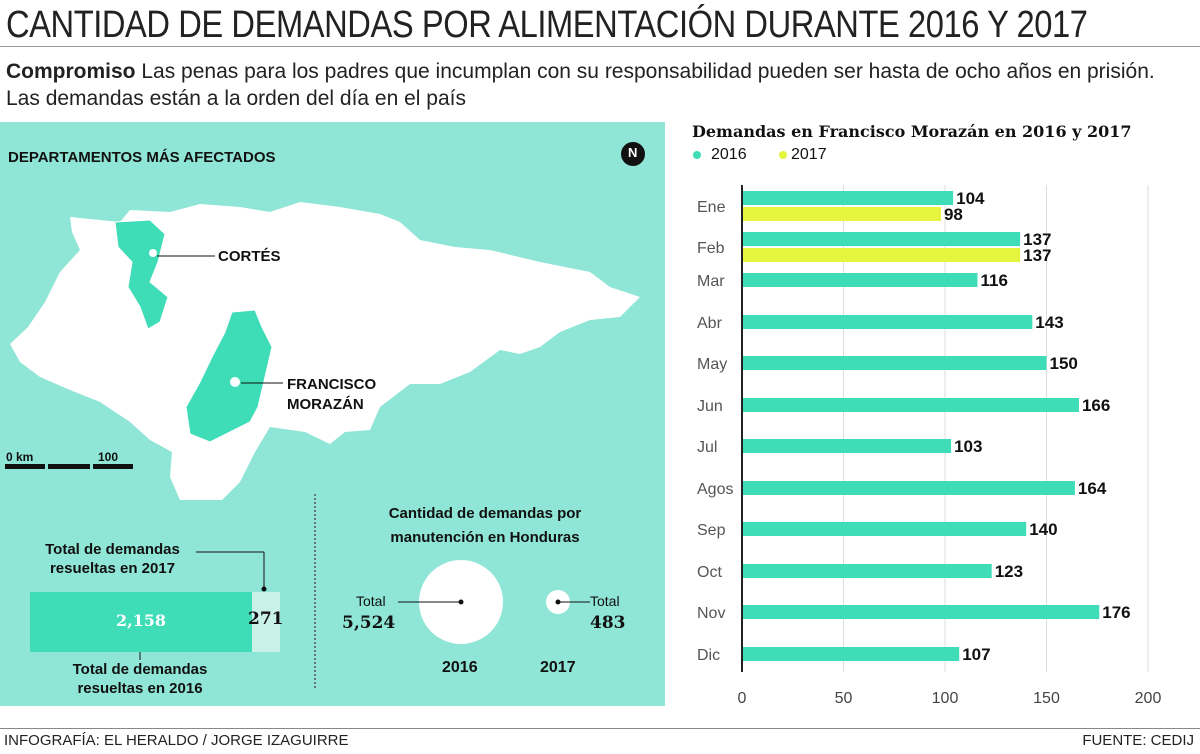  What do you see at coordinates (485, 537) in the screenshot?
I see `ht2: manutención en Honduras` at bounding box center [485, 537].